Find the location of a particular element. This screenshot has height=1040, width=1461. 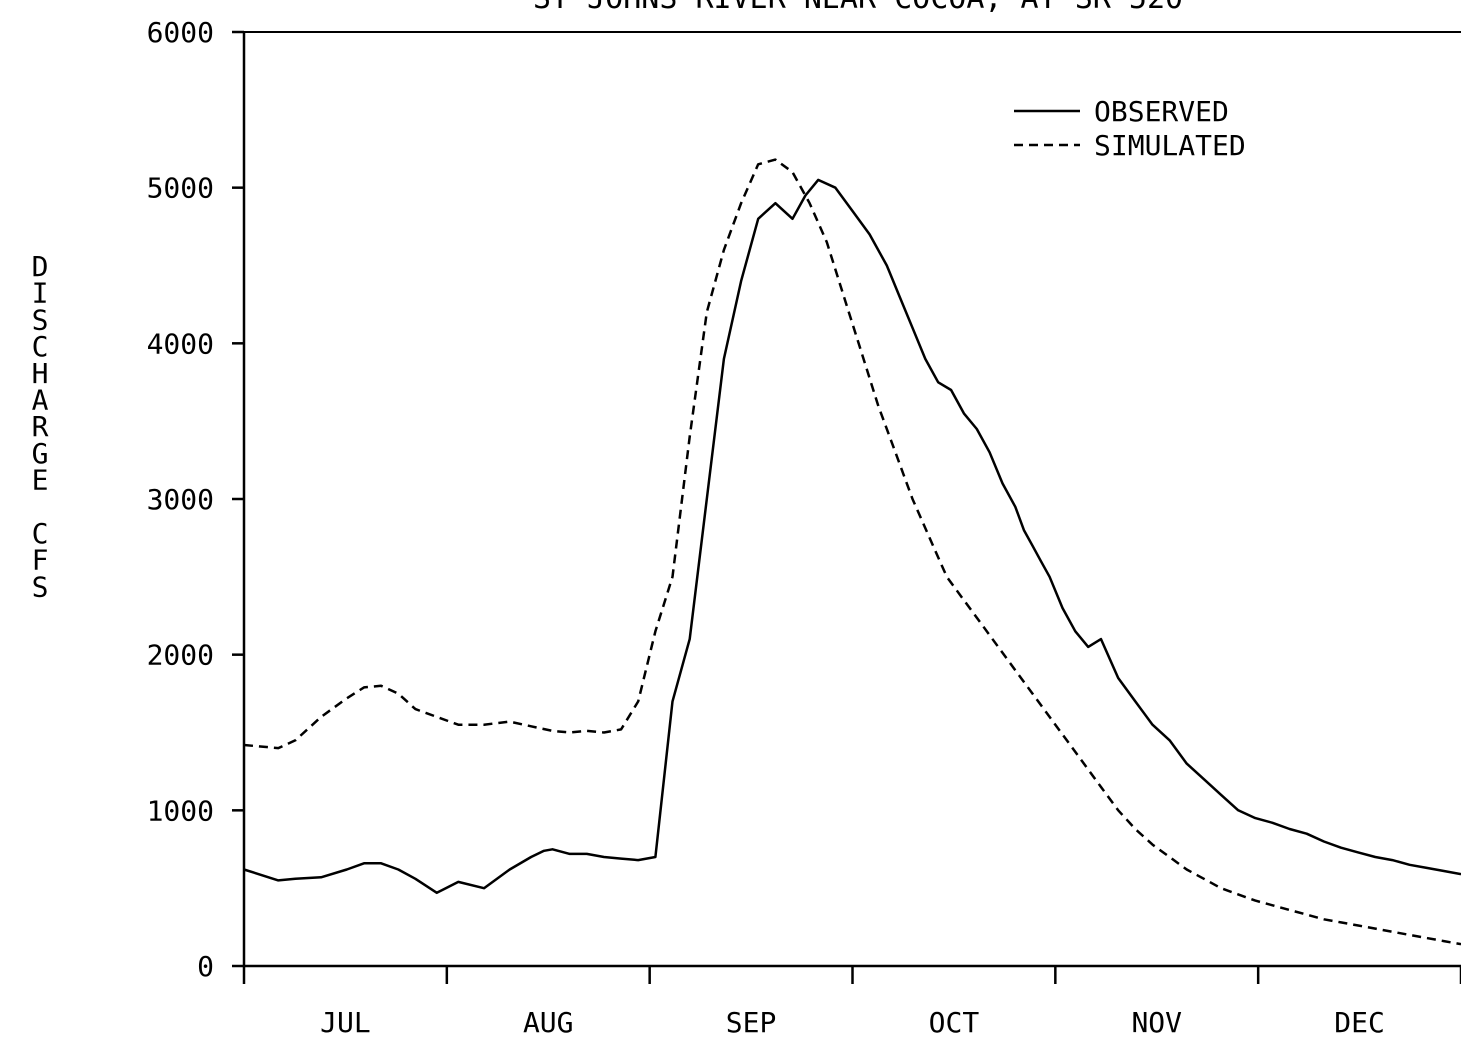

y-axis-label-char: G is located at coordinates (40, 453).